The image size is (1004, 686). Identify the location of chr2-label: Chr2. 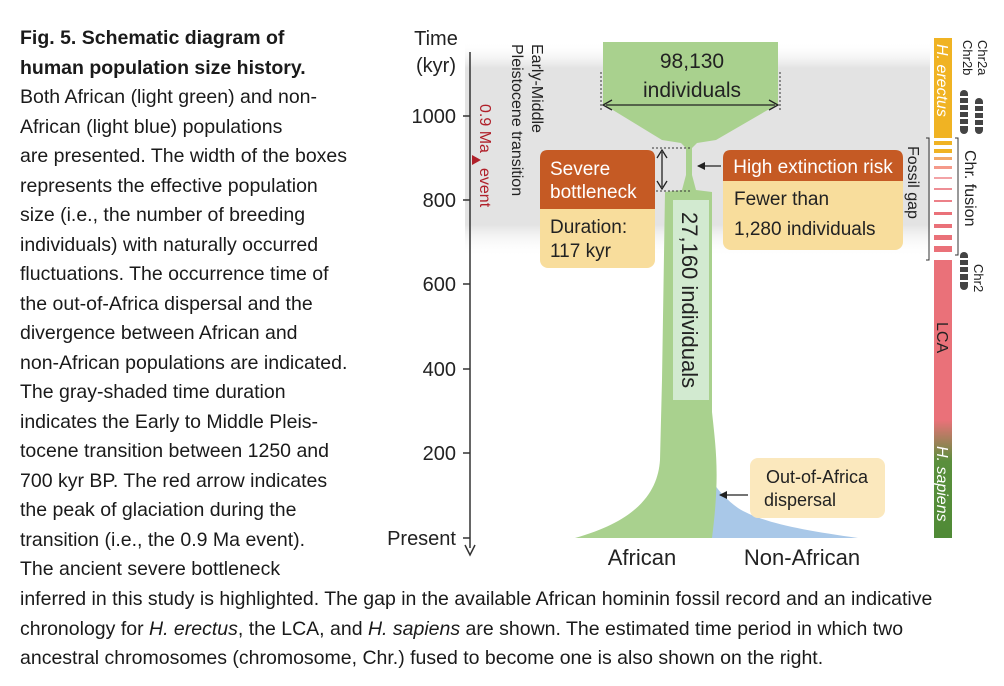
(978, 278).